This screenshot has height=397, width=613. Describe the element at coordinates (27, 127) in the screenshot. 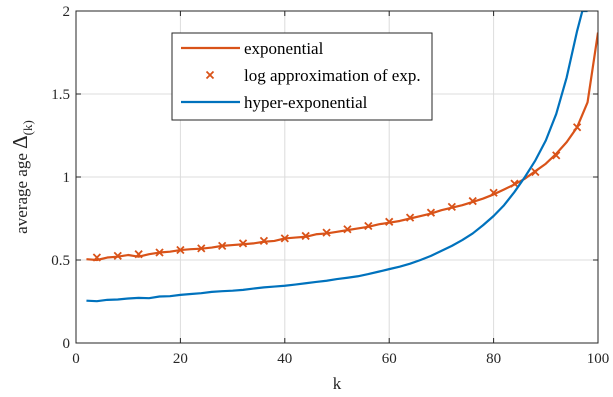

I see `y-axis-label-subscript: (k)` at that location.